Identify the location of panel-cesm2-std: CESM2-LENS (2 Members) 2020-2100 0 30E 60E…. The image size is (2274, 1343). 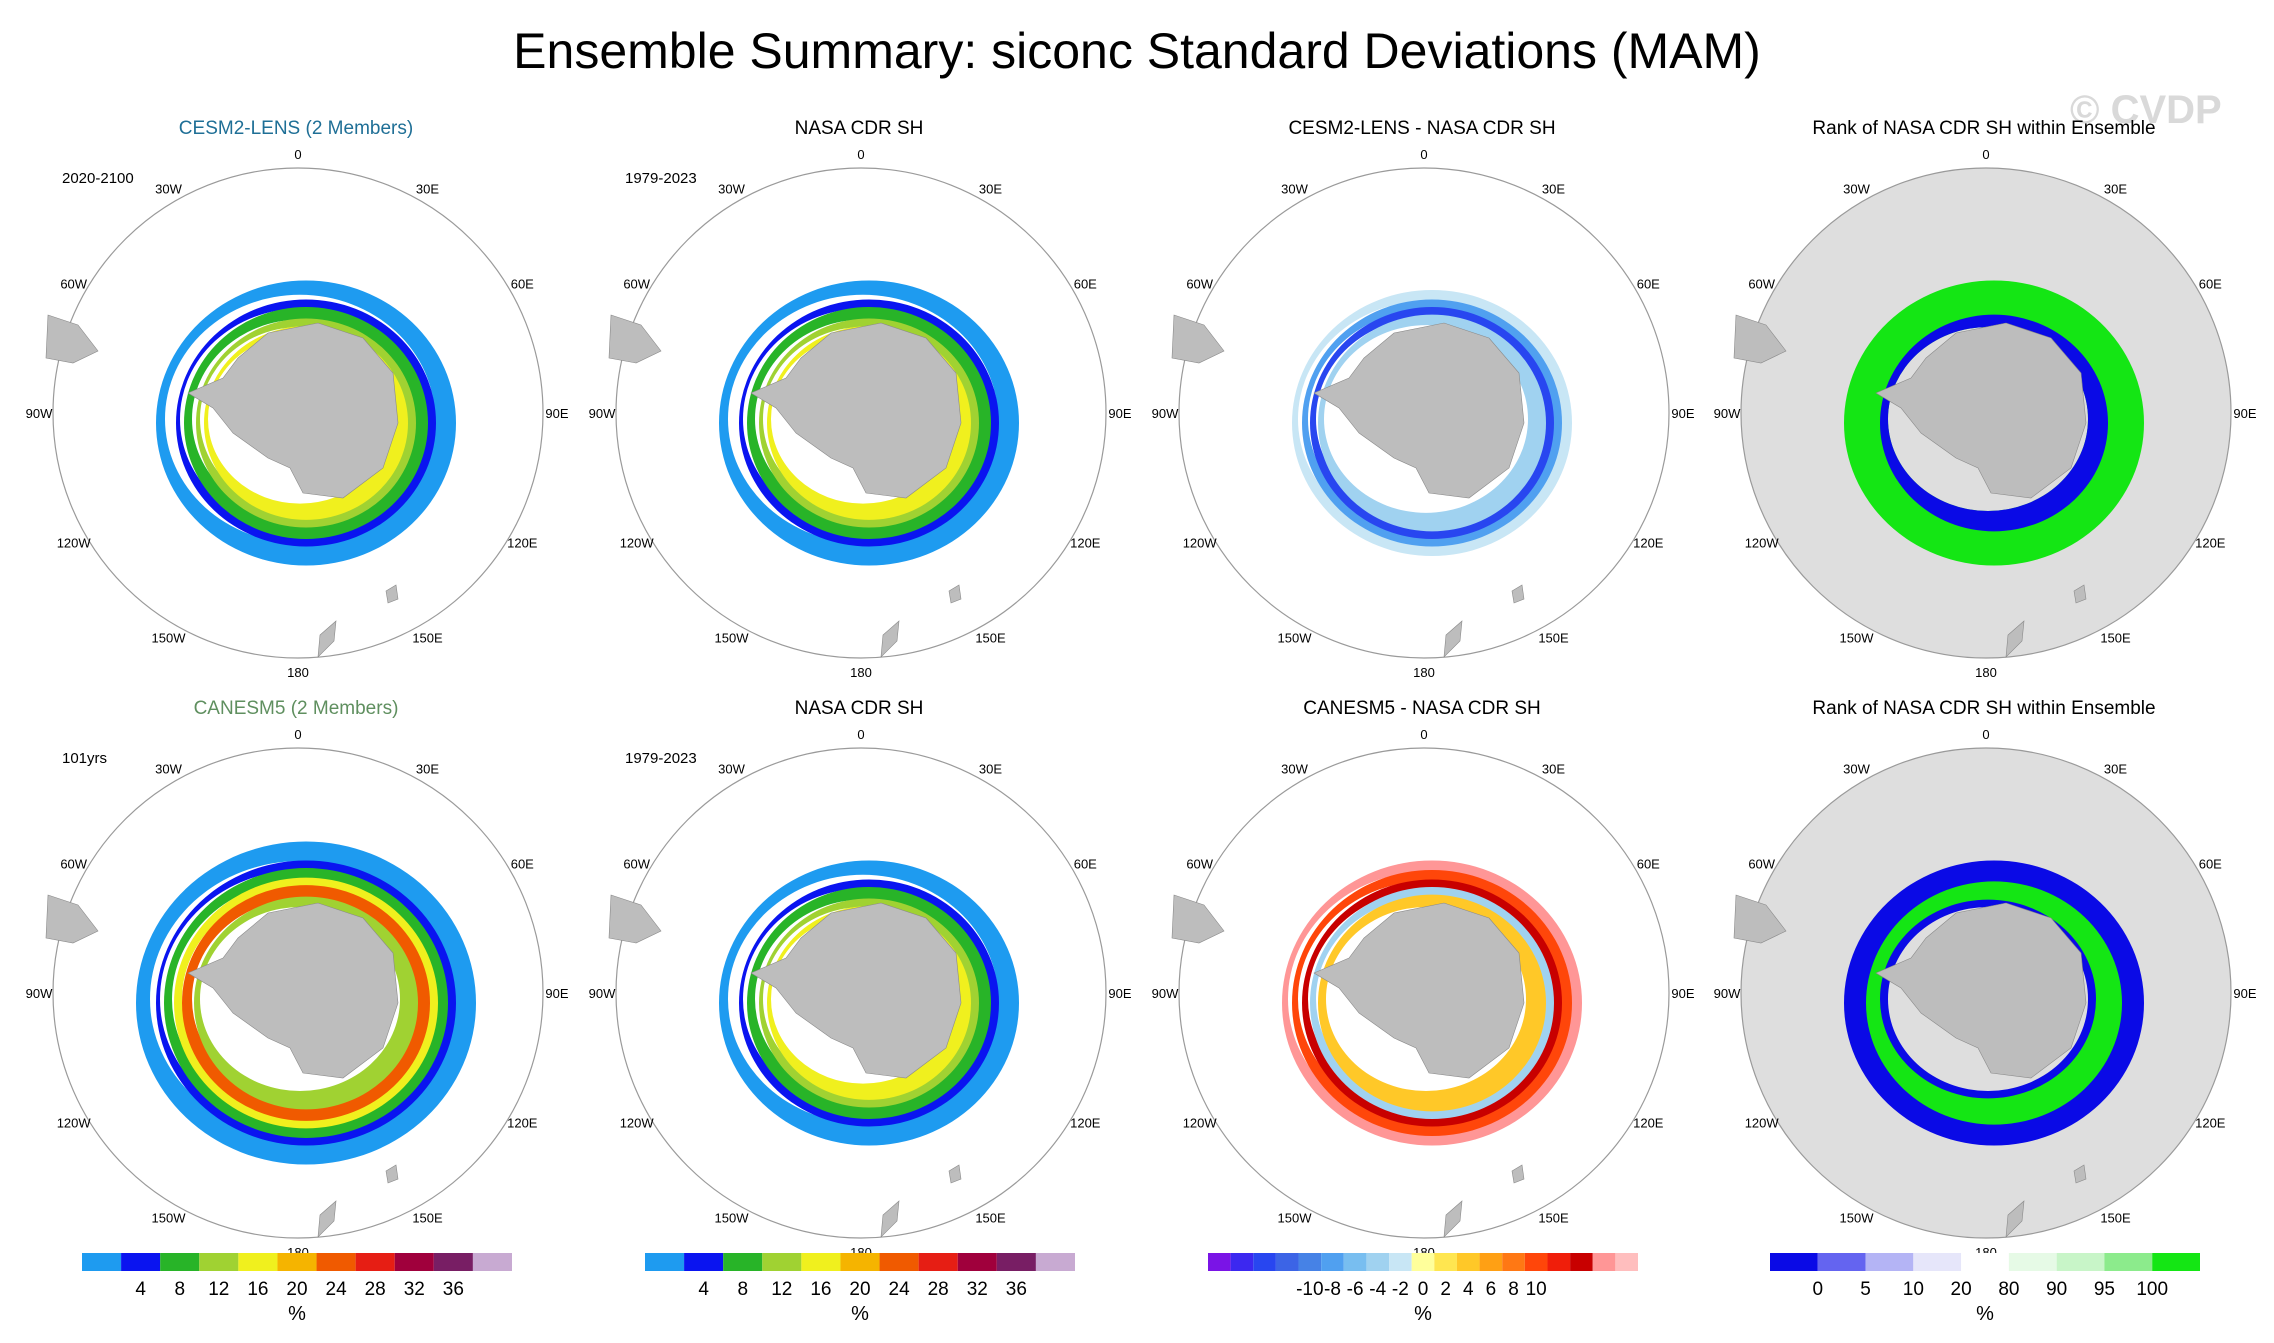
(296, 418).